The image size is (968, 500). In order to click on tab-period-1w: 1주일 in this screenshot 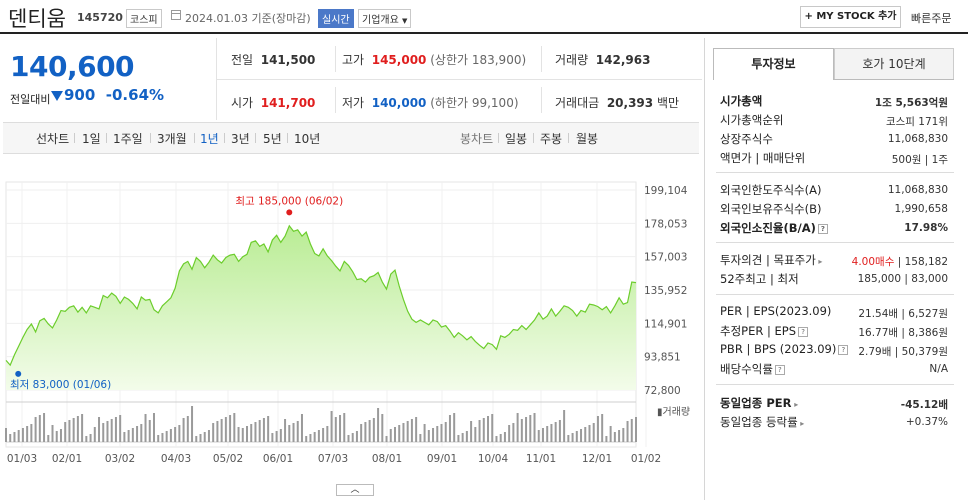, I will do `click(128, 139)`.